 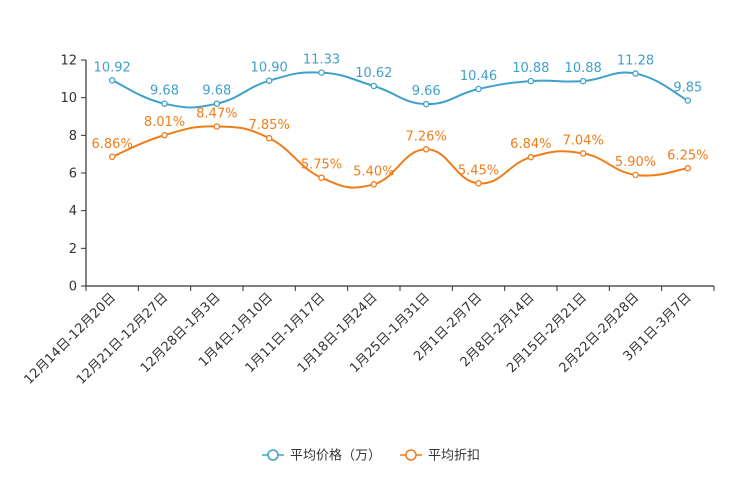 What do you see at coordinates (68, 61) in the screenshot?
I see `y-tick-label: 12` at bounding box center [68, 61].